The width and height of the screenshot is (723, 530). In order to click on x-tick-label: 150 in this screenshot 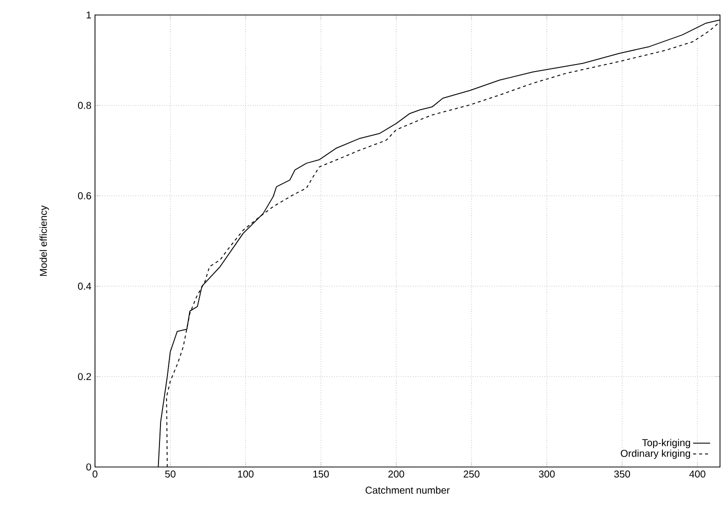, I will do `click(321, 474)`.